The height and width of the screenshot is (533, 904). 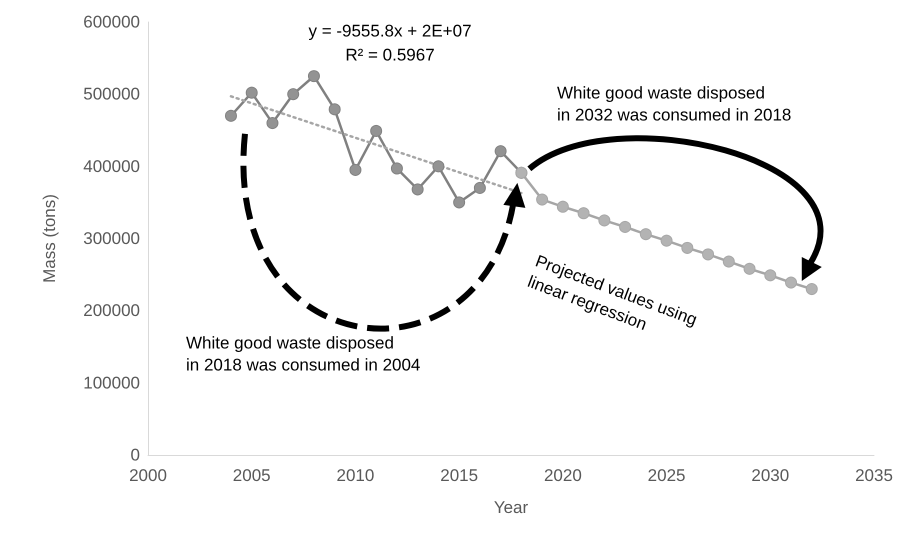 I want to click on x-tick-label: 2000, so click(x=148, y=475).